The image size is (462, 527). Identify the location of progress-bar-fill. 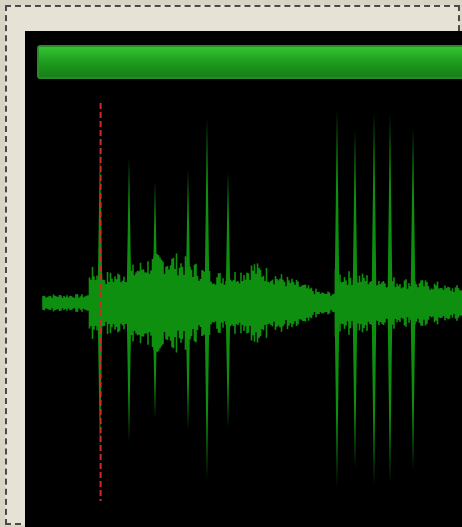
(250, 62).